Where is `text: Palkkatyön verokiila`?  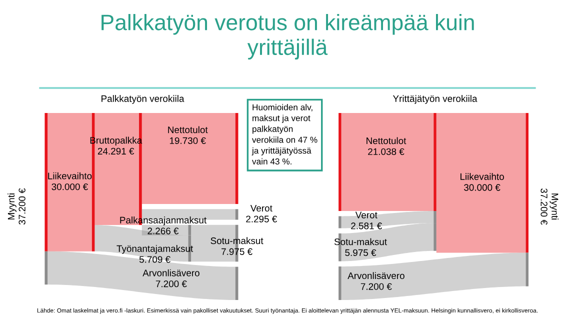
text: Palkkatyön verokiila is located at coordinates (143, 99).